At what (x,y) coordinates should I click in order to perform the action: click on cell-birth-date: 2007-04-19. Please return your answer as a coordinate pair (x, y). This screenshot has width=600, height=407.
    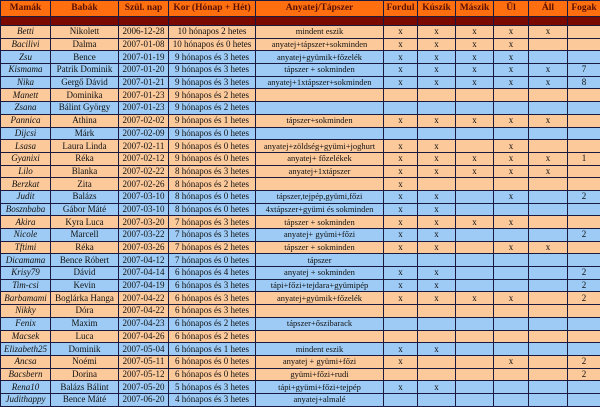
    Looking at the image, I should click on (143, 285).